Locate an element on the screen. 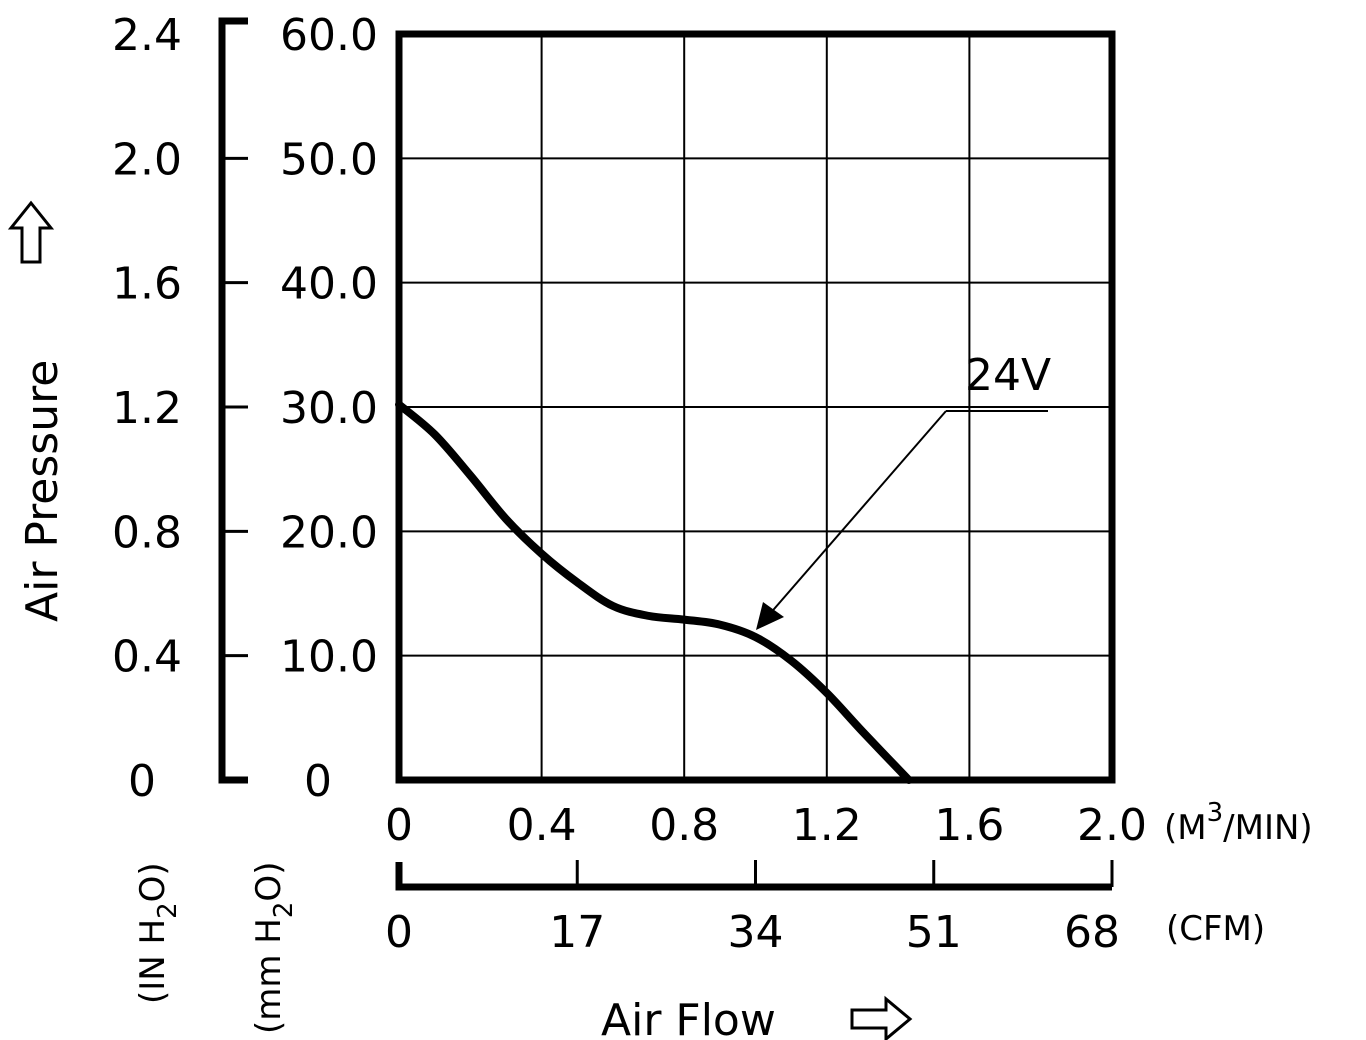  cfm-axis-tick-labels: 0 17 34 51 68 is located at coordinates (752, 932).